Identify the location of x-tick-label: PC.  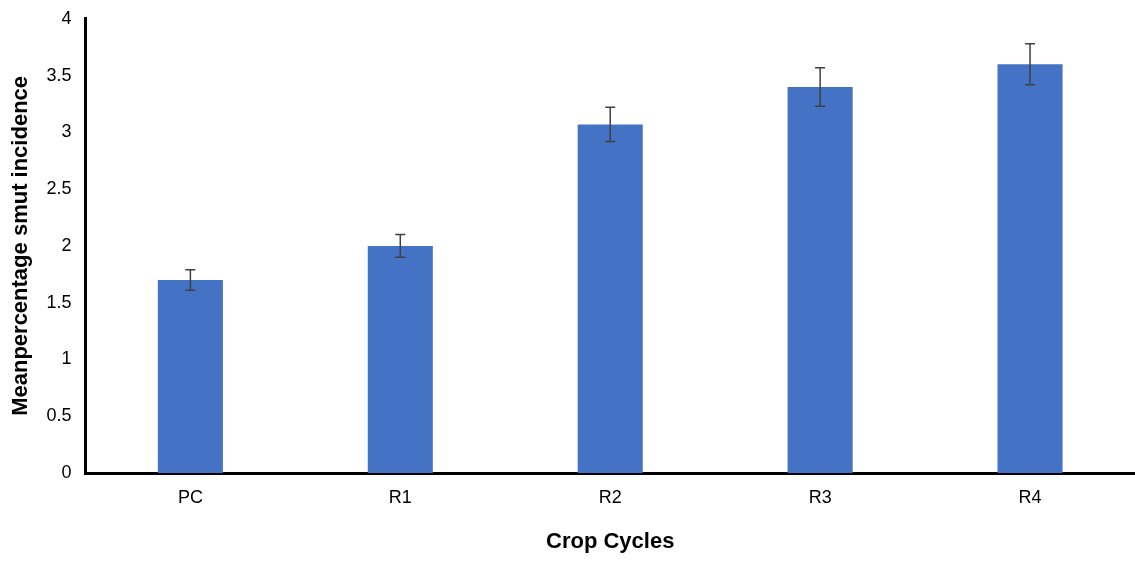
(190, 496).